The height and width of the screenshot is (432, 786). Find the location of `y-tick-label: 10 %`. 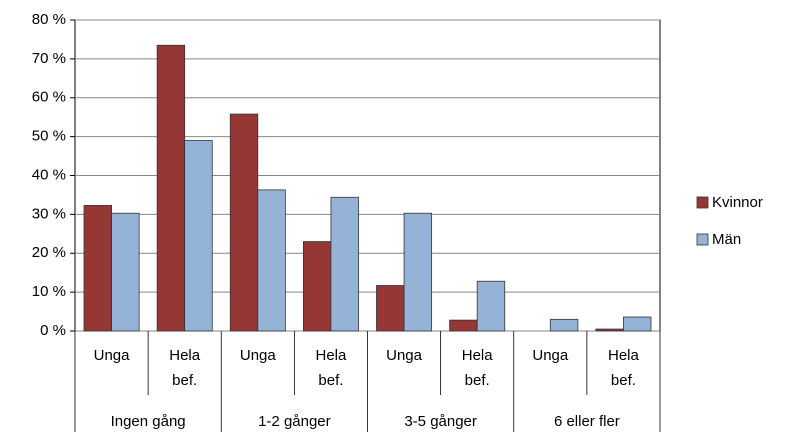

y-tick-label: 10 % is located at coordinates (49, 291).